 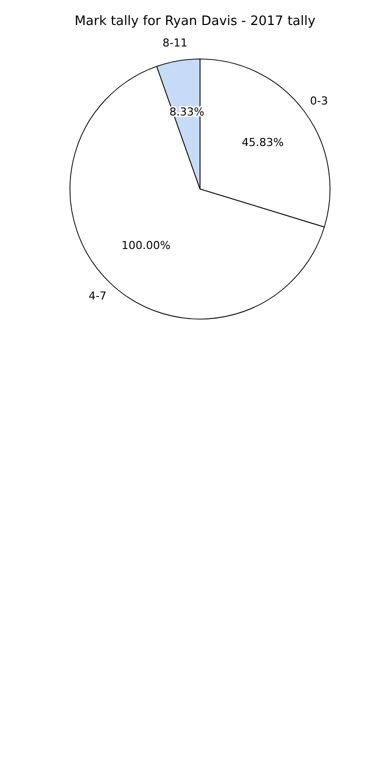 I want to click on slice-label: 8-11, so click(x=175, y=43).